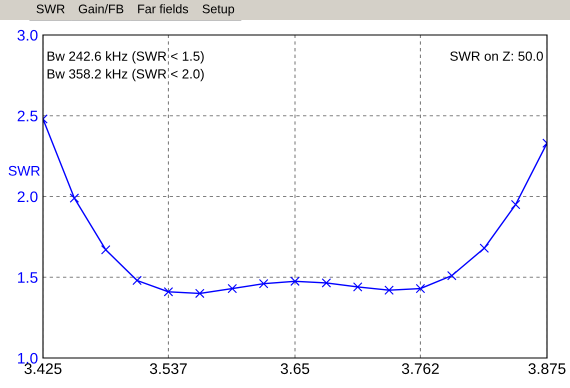  I want to click on x-tick-label: 3.65, so click(295, 368).